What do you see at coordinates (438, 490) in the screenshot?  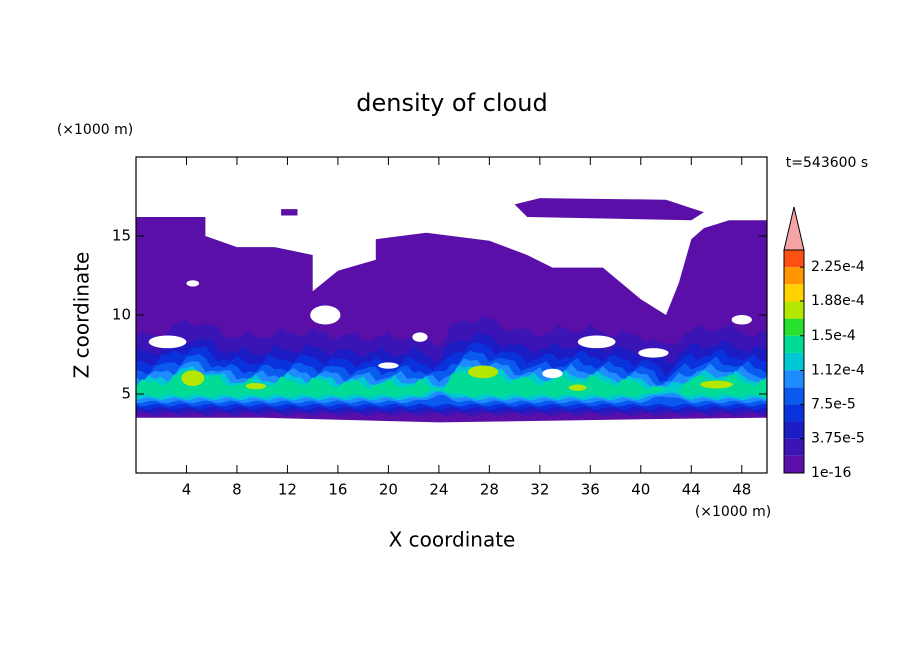 I see `x-tick-label: 24` at bounding box center [438, 490].